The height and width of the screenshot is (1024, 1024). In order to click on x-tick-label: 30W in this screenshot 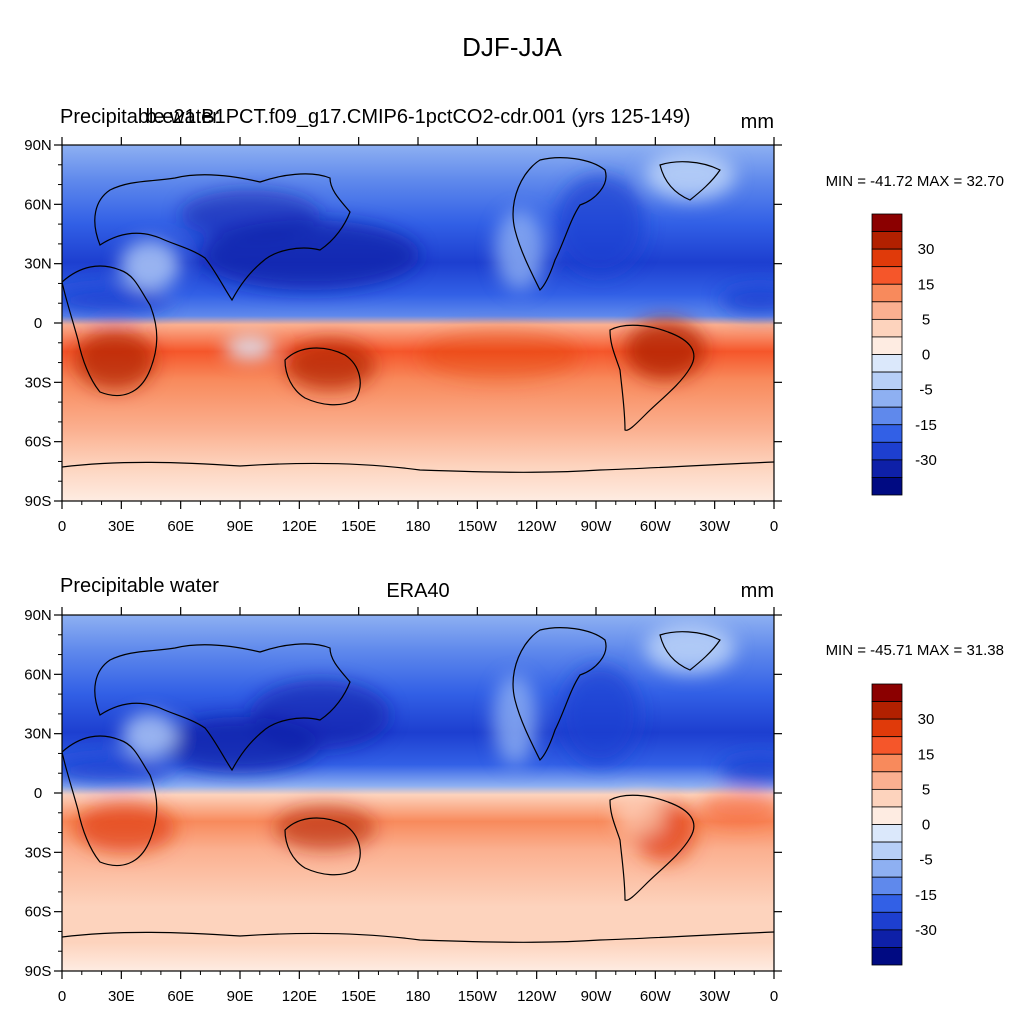, I will do `click(715, 996)`.